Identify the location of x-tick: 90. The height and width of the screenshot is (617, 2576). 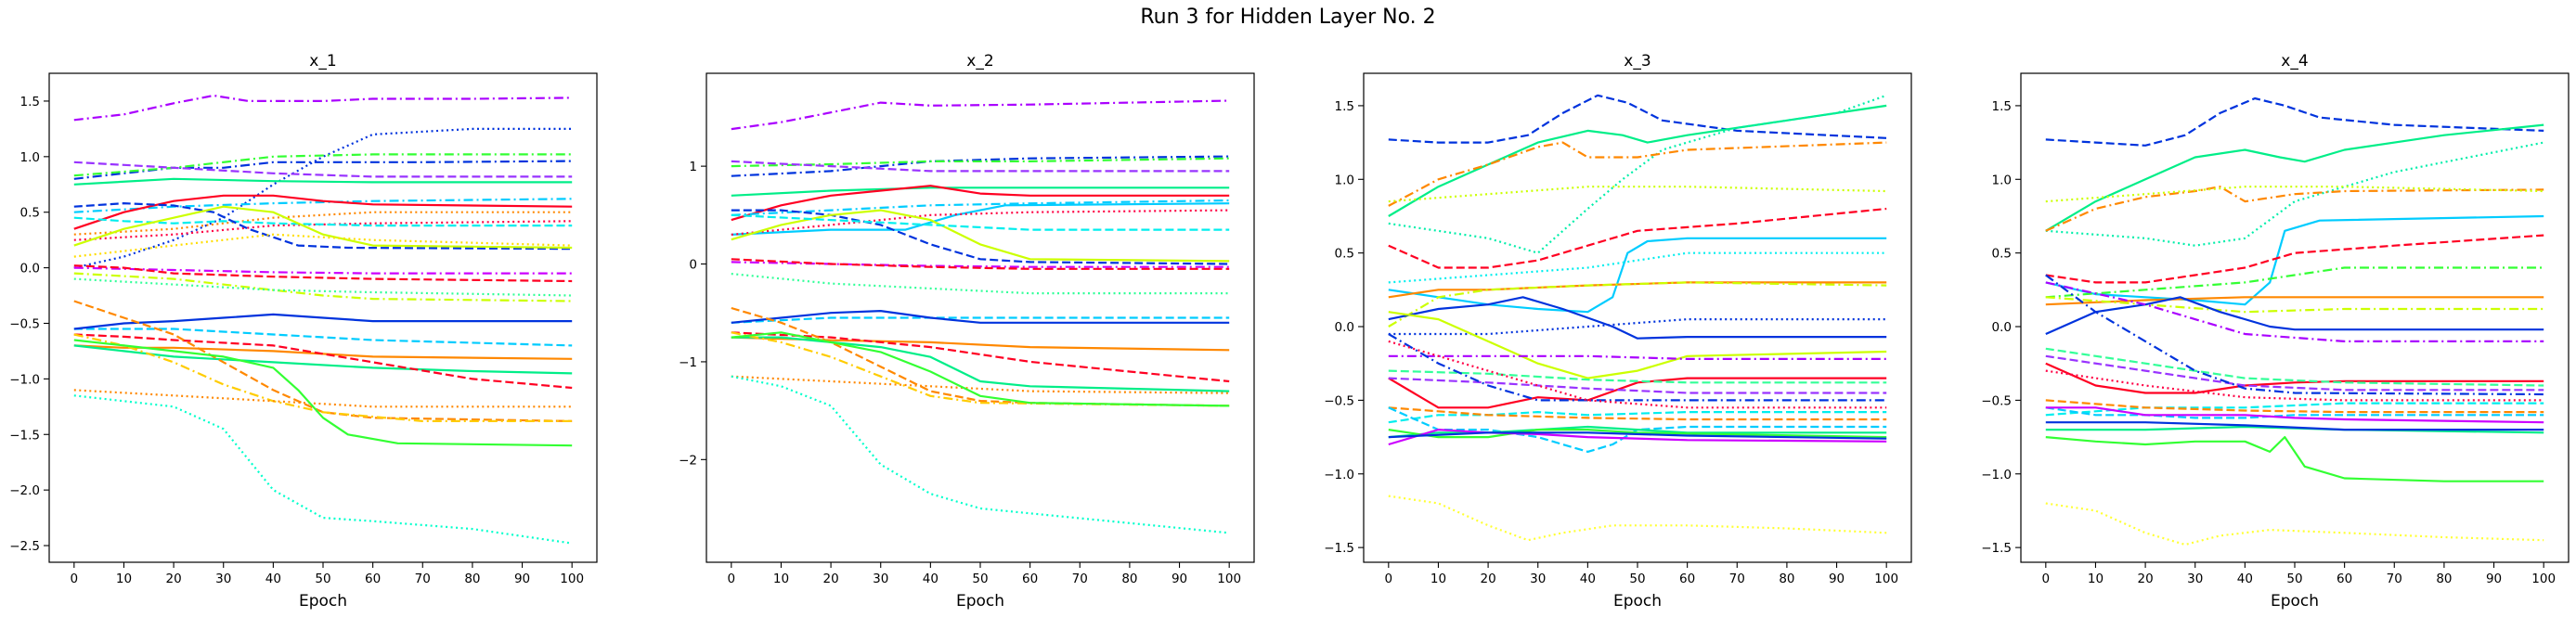
(522, 574).